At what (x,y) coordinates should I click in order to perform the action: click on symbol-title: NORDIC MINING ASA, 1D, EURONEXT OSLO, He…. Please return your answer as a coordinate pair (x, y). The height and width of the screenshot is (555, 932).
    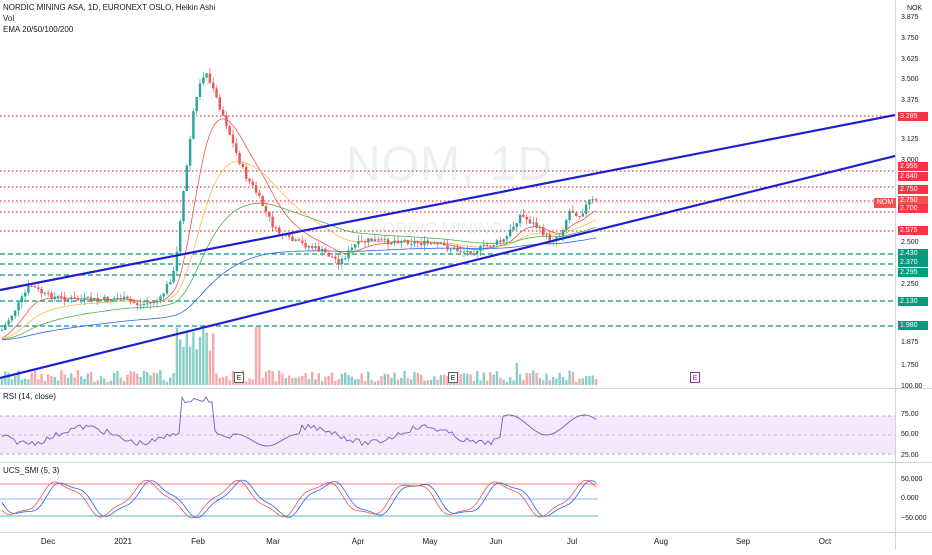
    Looking at the image, I should click on (109, 7).